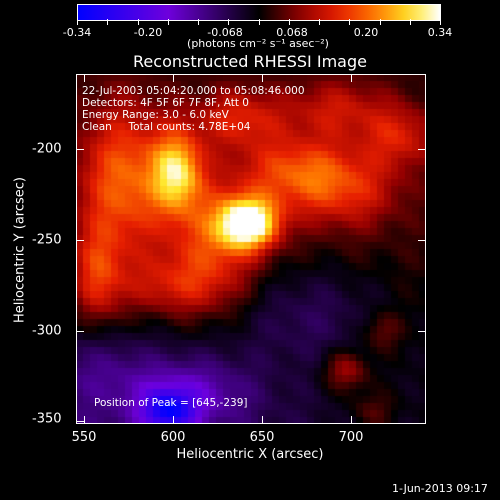 The height and width of the screenshot is (500, 500). Describe the element at coordinates (351, 437) in the screenshot. I see `x-tick-label: 700` at that location.